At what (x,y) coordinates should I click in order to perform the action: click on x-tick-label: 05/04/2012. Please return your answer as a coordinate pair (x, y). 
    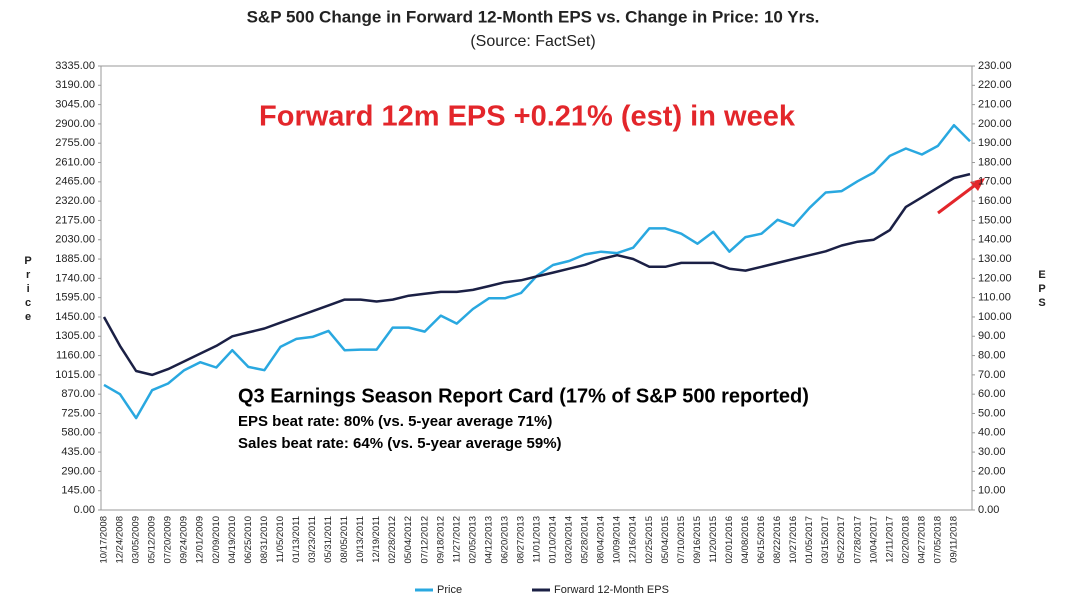
    Looking at the image, I should click on (408, 540).